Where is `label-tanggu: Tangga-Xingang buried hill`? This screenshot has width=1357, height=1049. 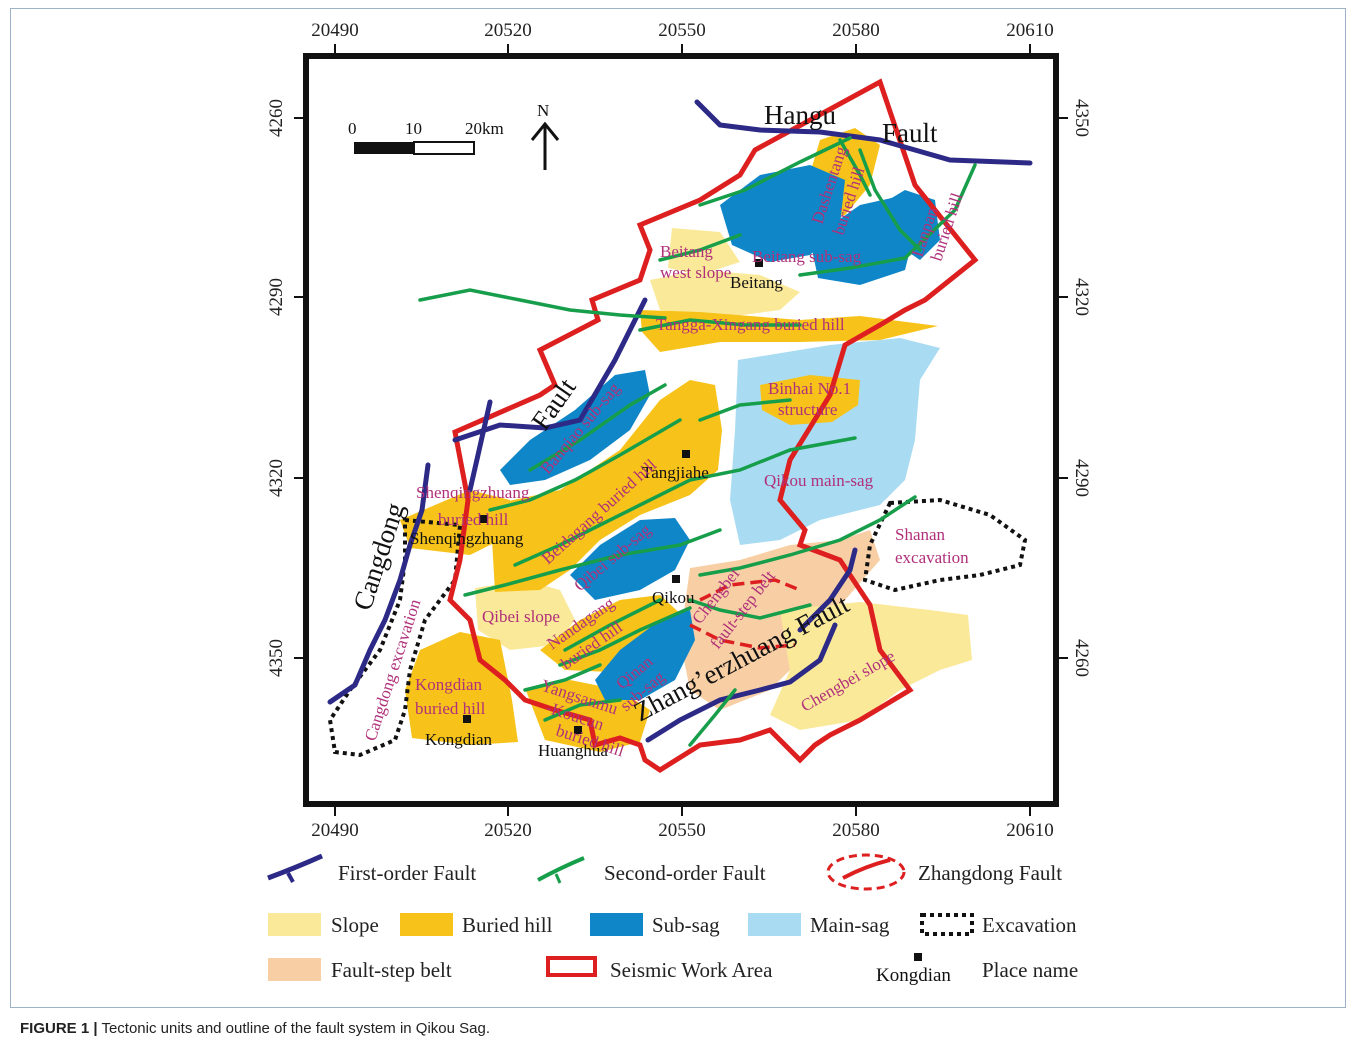 label-tanggu: Tangga-Xingang buried hill is located at coordinates (750, 324).